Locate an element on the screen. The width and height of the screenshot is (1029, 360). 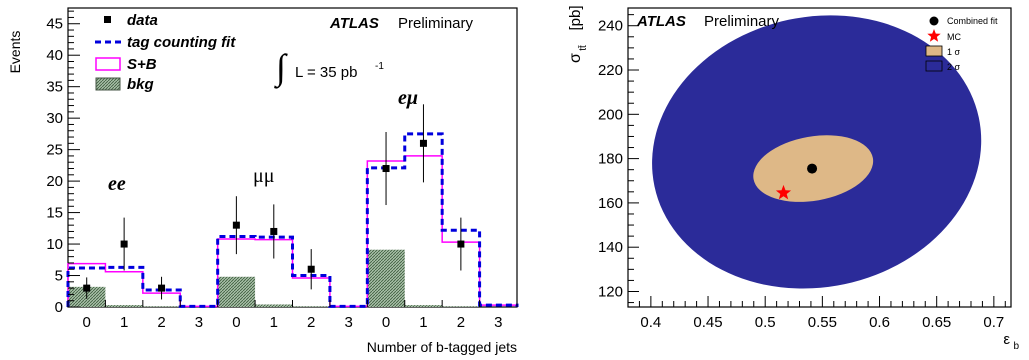
legend-fit-label: tag counting fit is located at coordinates (181, 42).